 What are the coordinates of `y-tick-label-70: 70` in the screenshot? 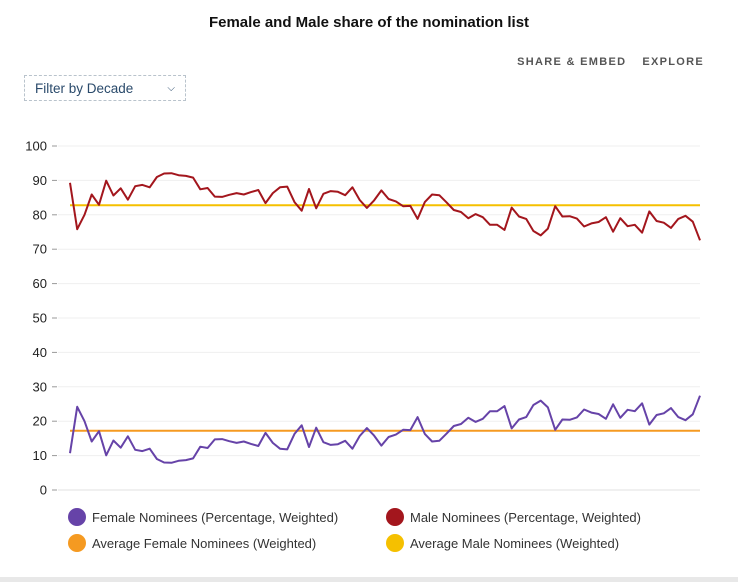 It's located at (40, 249).